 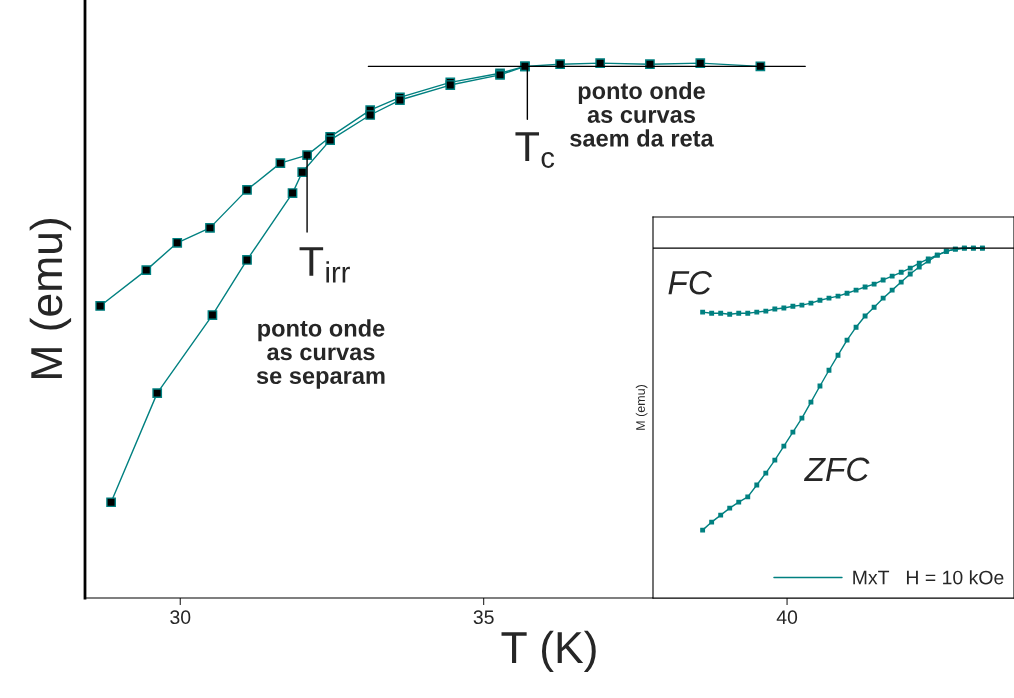 I want to click on annotation: T$_{c}$, so click(x=535, y=150).